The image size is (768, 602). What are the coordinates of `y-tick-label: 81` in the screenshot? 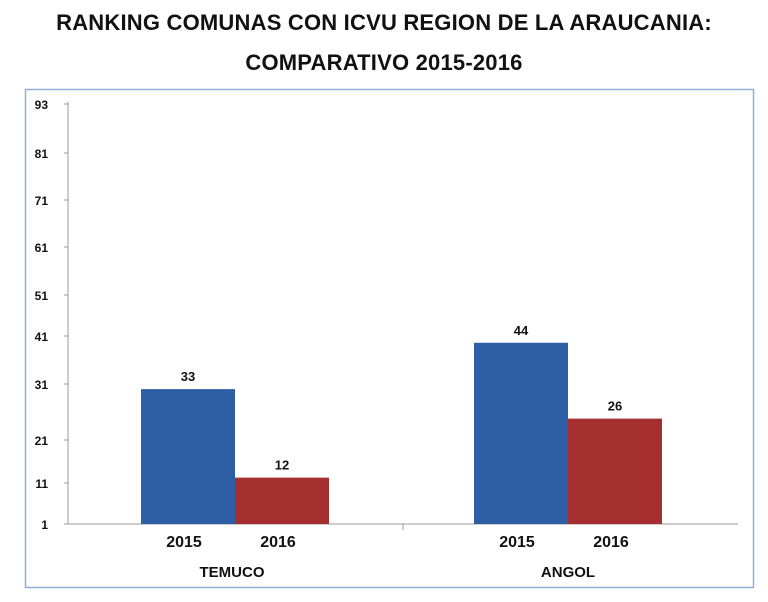 It's located at (42, 154).